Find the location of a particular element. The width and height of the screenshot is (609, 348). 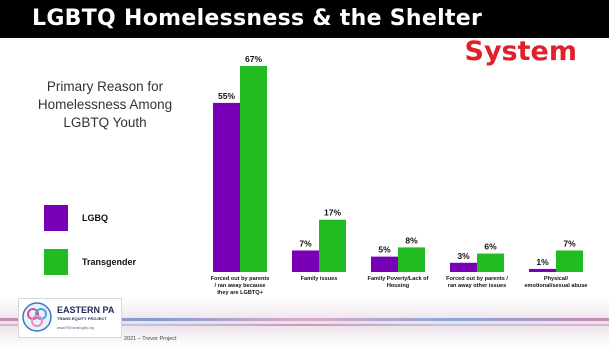

data-label-lgbq-3: 3% is located at coordinates (463, 256).